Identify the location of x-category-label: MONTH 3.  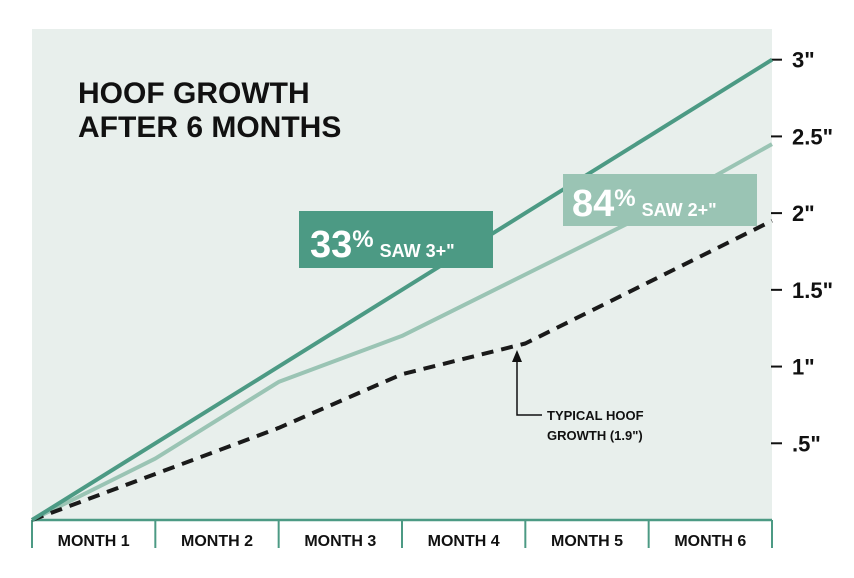
(340, 541).